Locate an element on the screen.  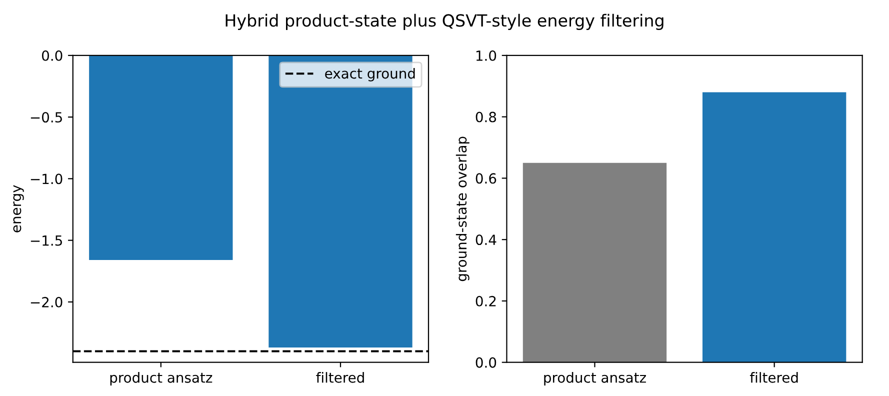
y-tick-label: −2.0 is located at coordinates (46, 302).